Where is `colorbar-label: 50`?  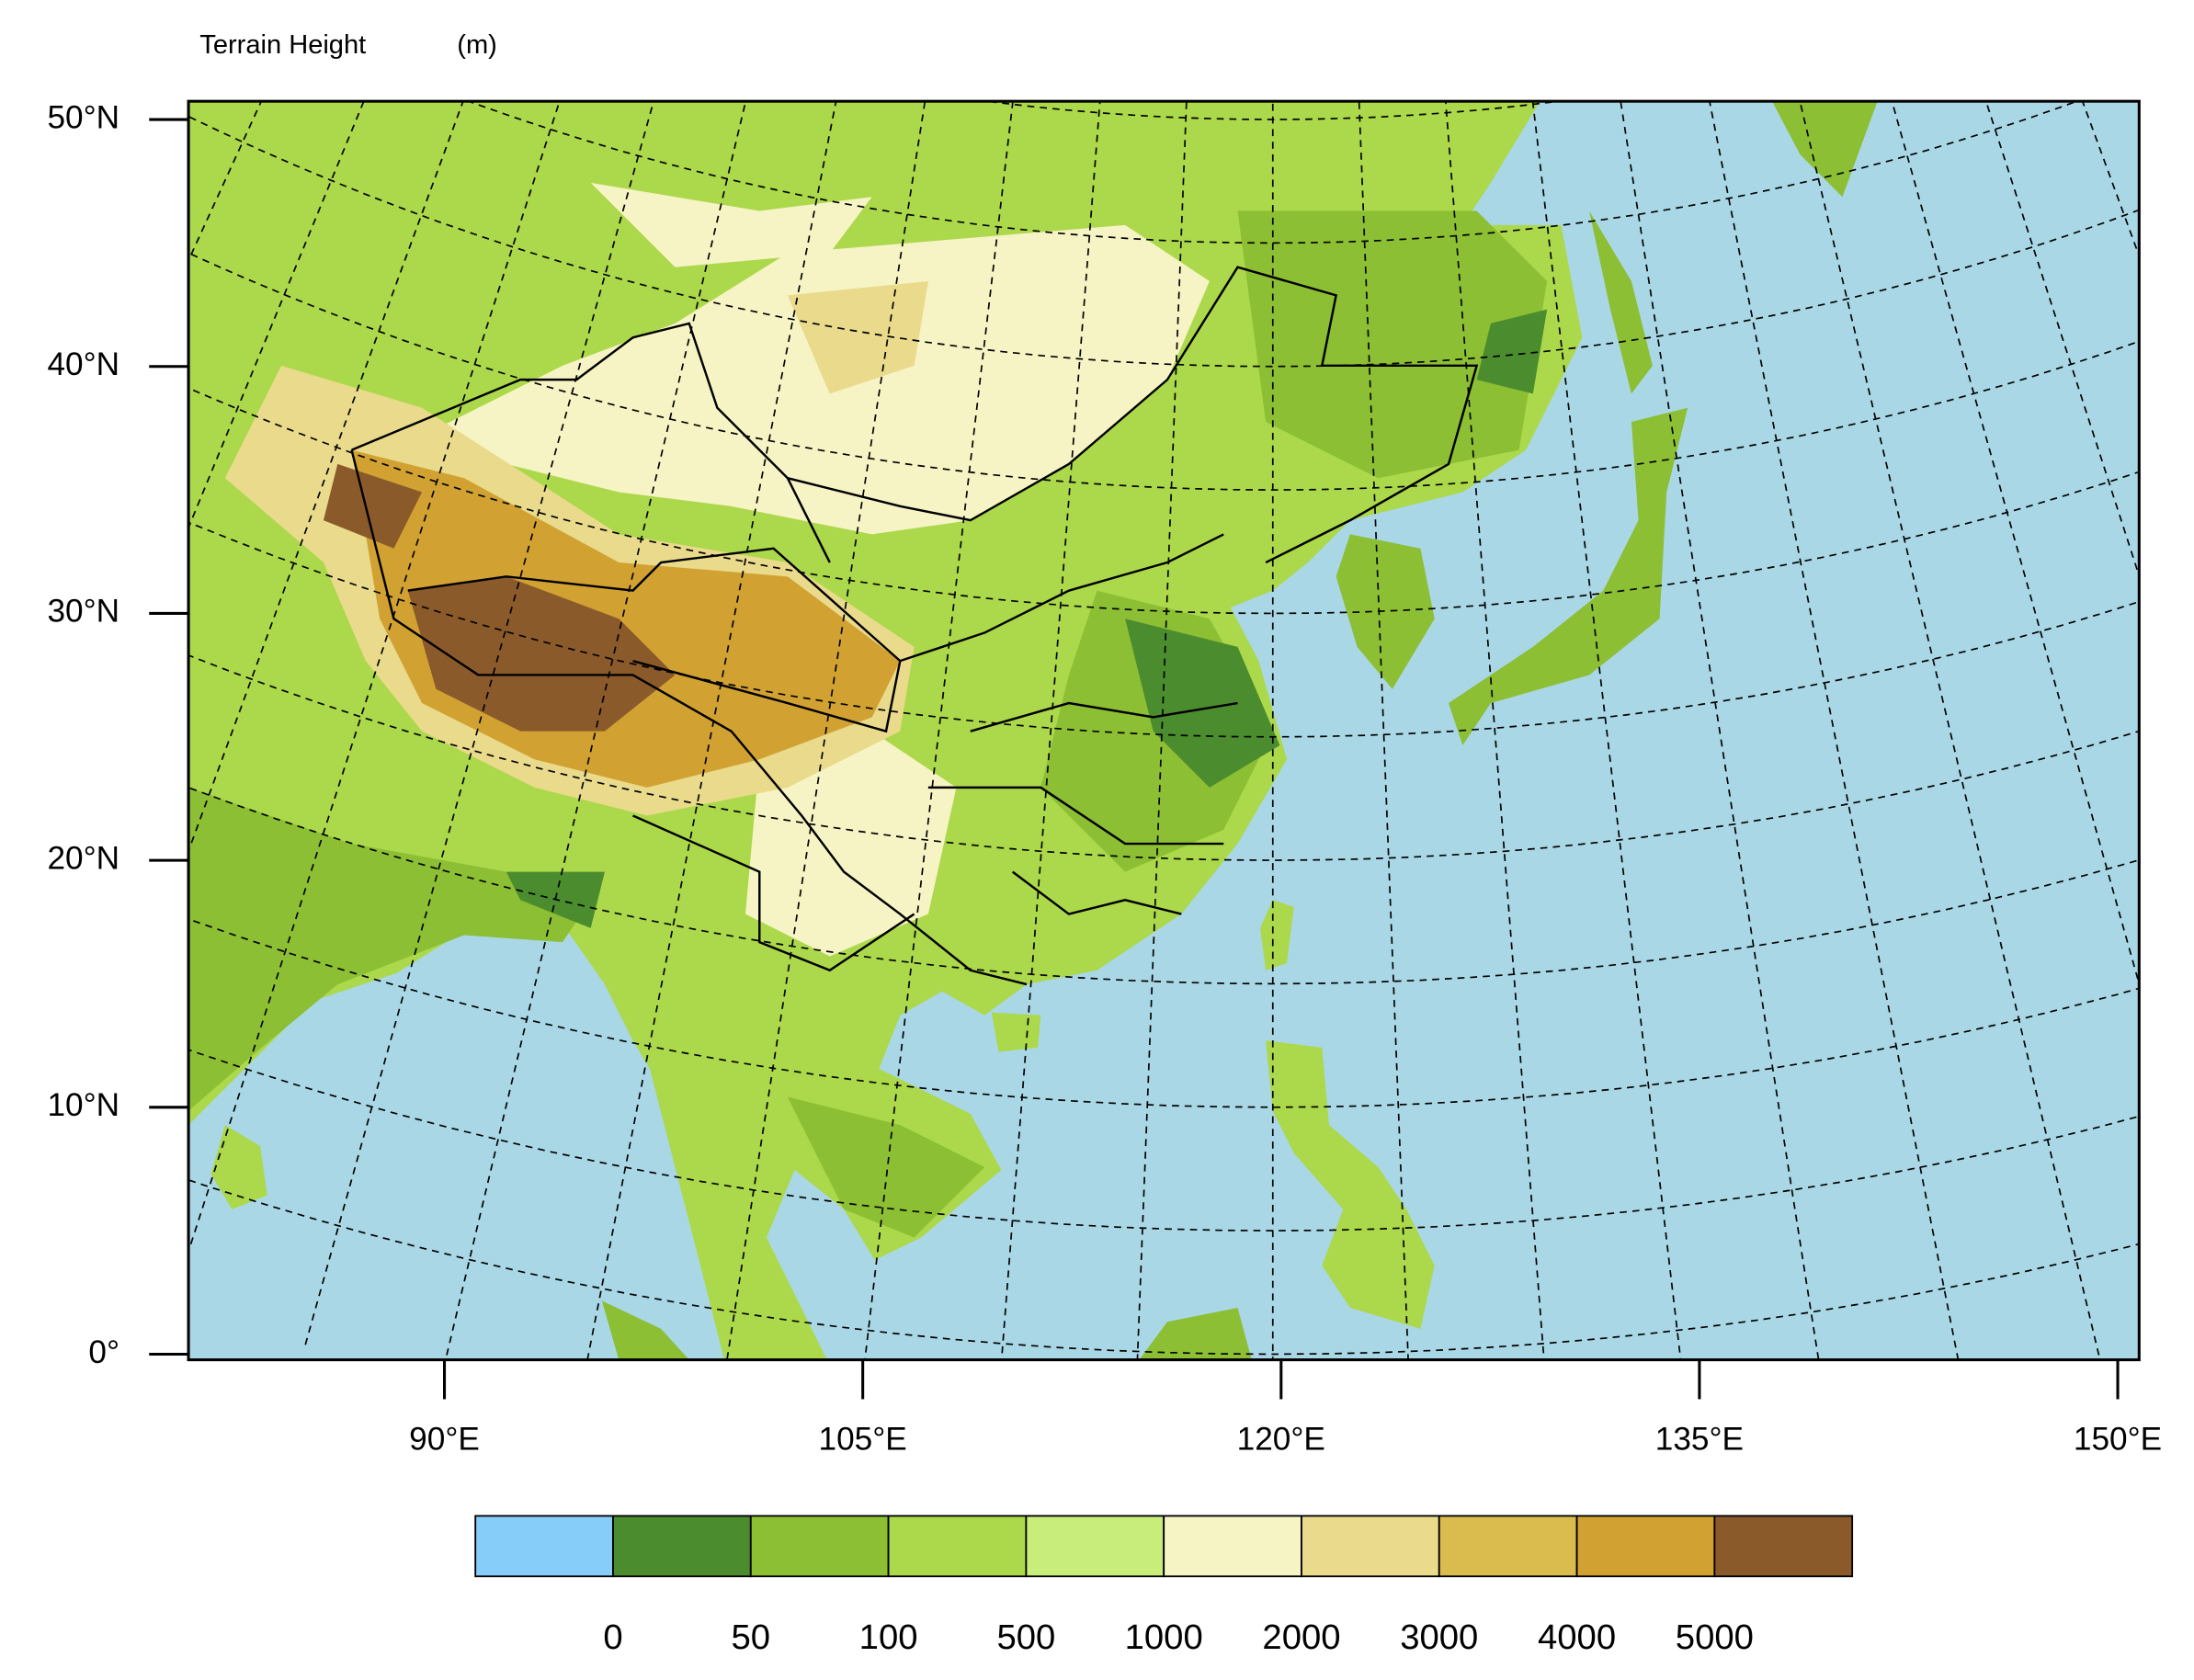
colorbar-label: 50 is located at coordinates (751, 1637).